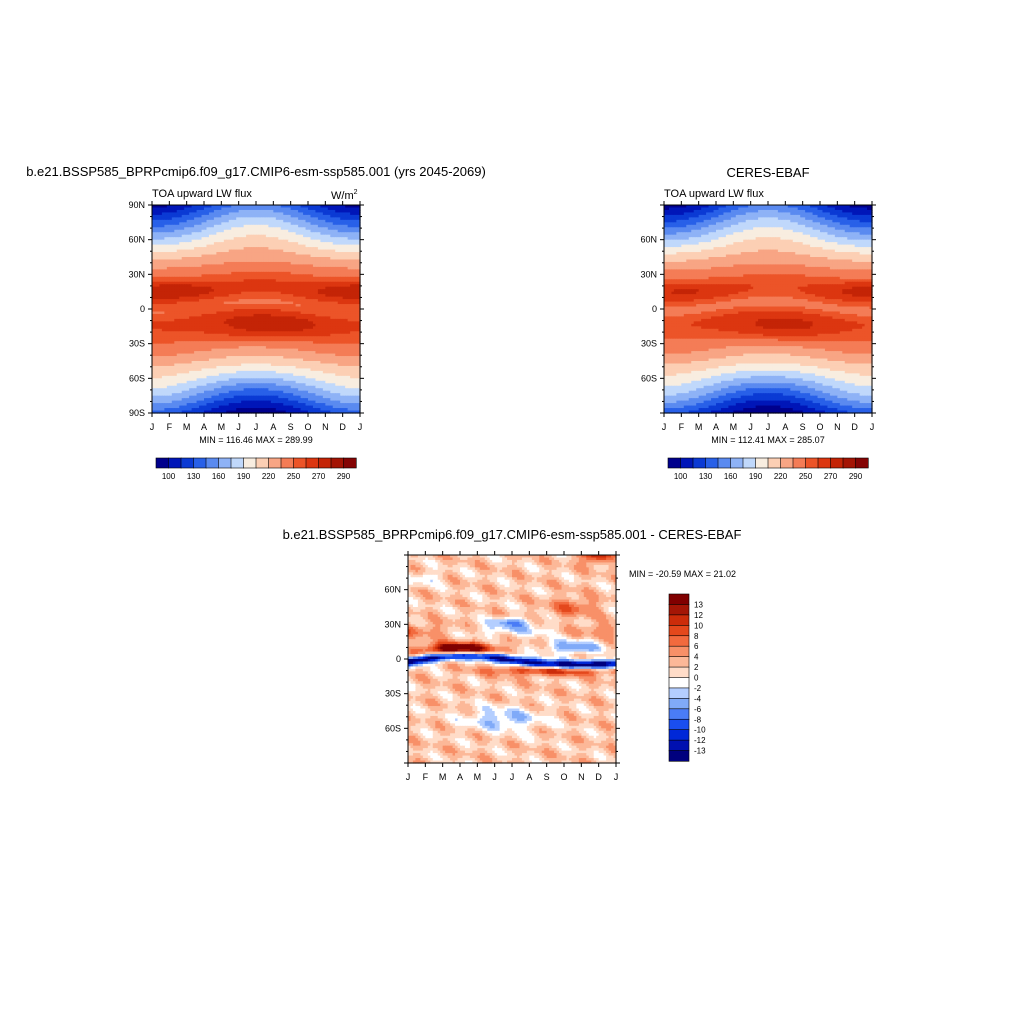  Describe the element at coordinates (255, 440) in the screenshot. I see `panel1-minmax: MIN = 116.46 MAX = 289.99` at that location.